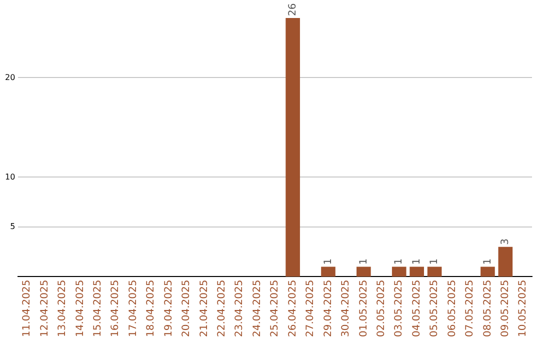 The width and height of the screenshot is (540, 340). What do you see at coordinates (62, 309) in the screenshot?
I see `x-tick-label: 13.04.2025` at bounding box center [62, 309].